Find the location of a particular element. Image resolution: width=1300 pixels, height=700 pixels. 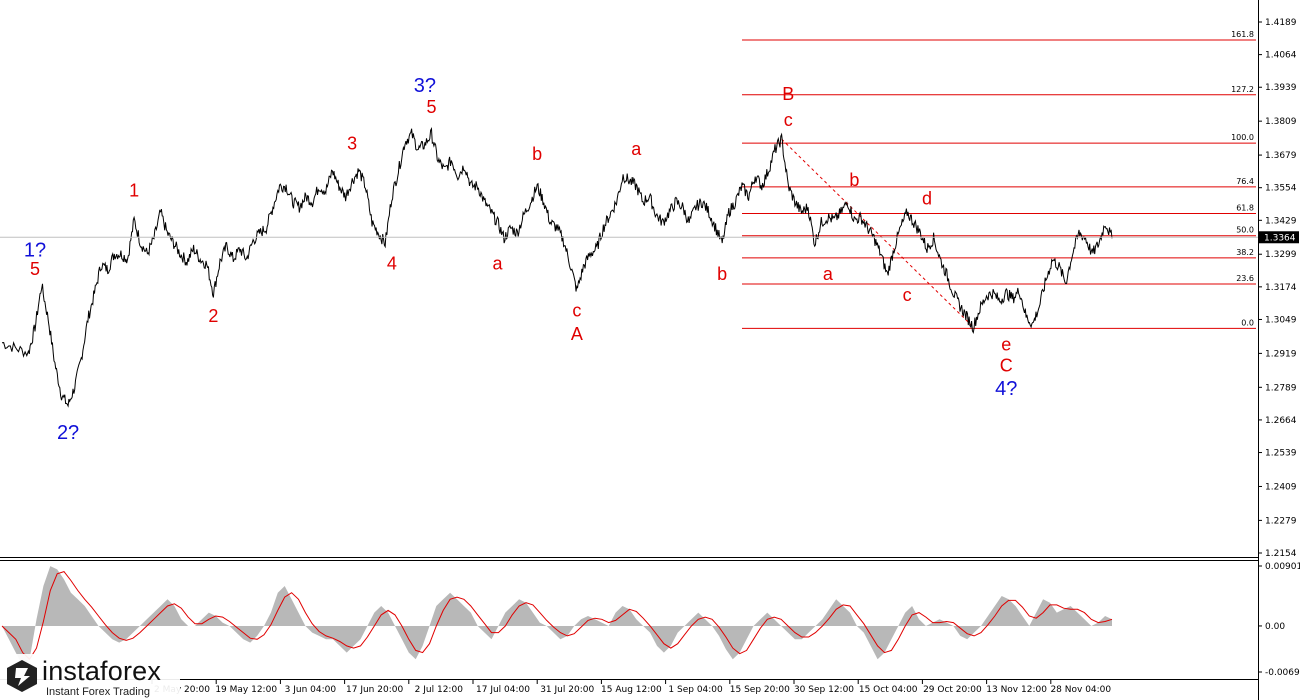

logo-tagline: Instant Forex Trading is located at coordinates (98, 692).